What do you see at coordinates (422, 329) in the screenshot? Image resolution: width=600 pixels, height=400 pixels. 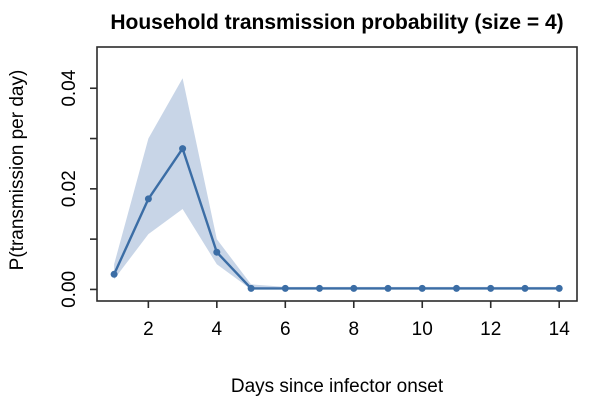 I see `x-tick-label: 10` at bounding box center [422, 329].